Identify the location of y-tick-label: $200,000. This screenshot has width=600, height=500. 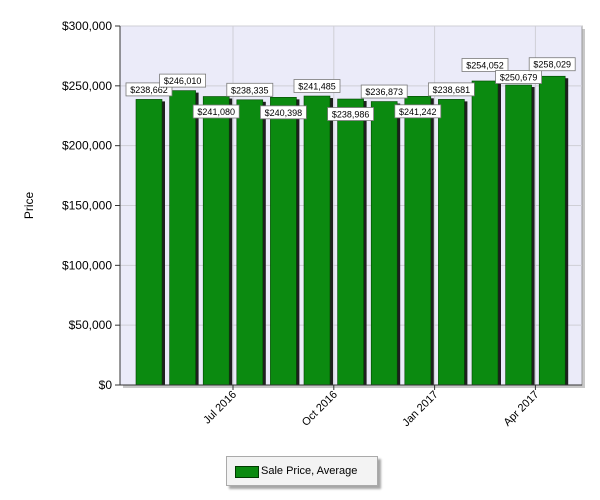
(87, 146).